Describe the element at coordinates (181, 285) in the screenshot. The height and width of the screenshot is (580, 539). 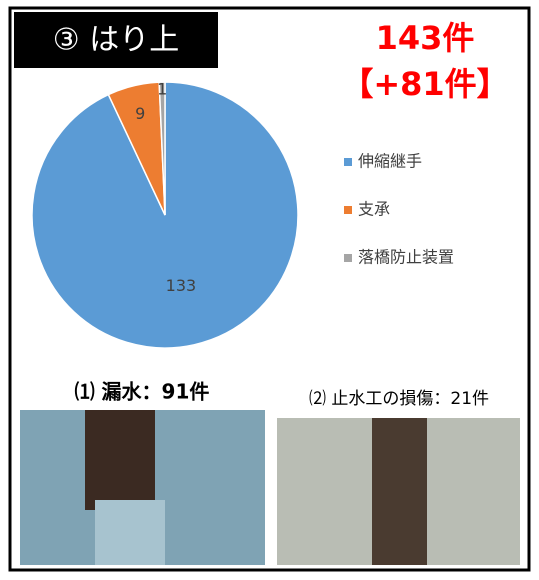
I see `data-label: 133` at that location.